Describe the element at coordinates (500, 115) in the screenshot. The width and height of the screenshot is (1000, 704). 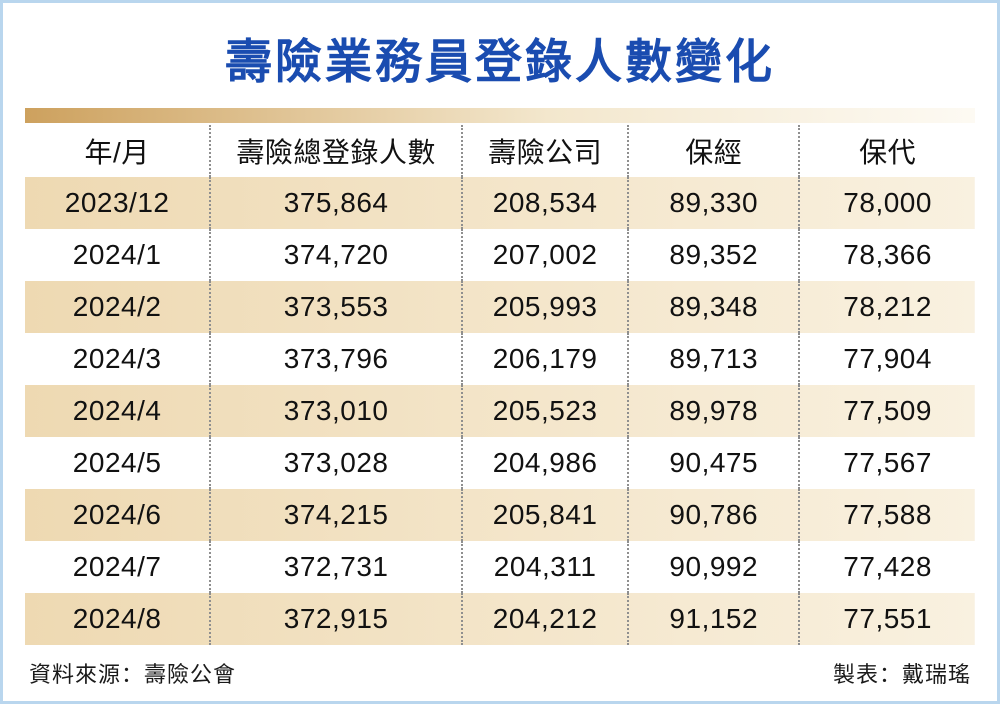
I see `title-underline-gradient` at that location.